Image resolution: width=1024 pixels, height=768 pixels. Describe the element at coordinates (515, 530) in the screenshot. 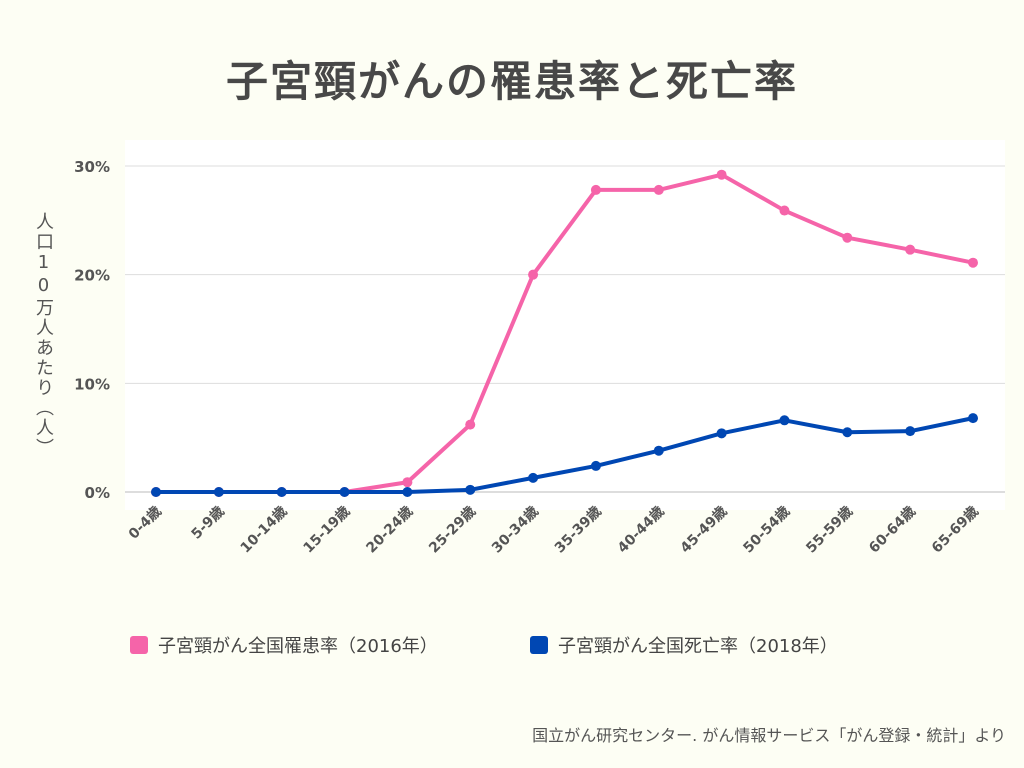

I see `x-tick-label: 30-34歳` at that location.